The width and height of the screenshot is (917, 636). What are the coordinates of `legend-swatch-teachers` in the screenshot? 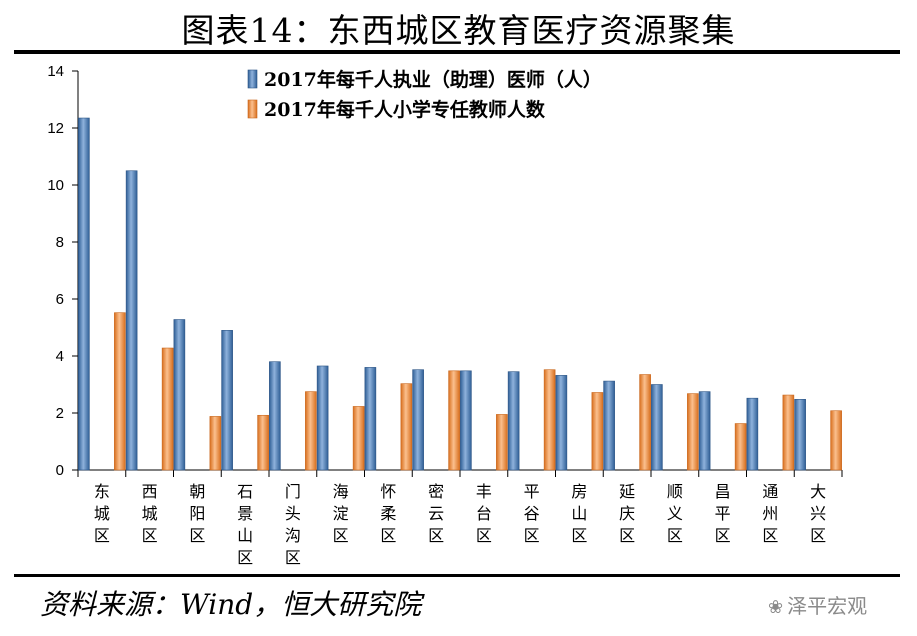 It's located at (252, 109).